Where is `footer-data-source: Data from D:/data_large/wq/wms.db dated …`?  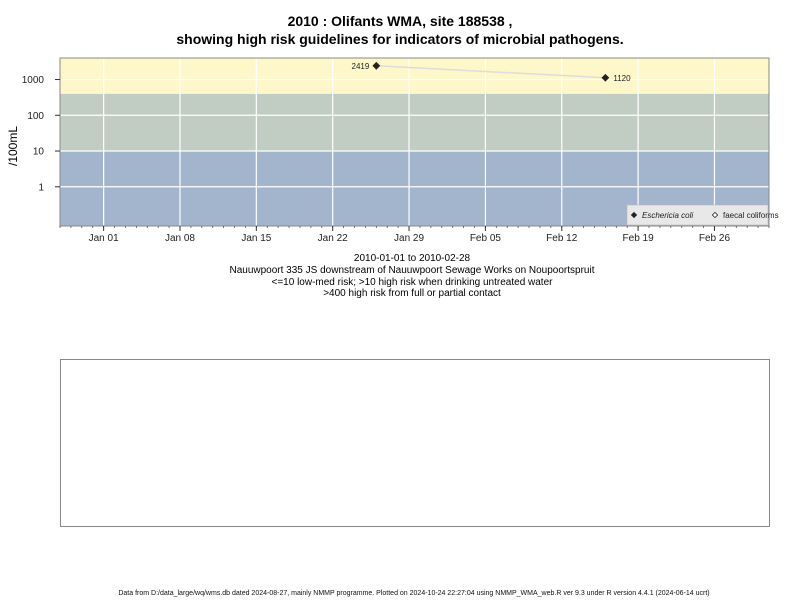
footer-data-source: Data from D:/data_large/wq/wms.db dated … is located at coordinates (414, 593).